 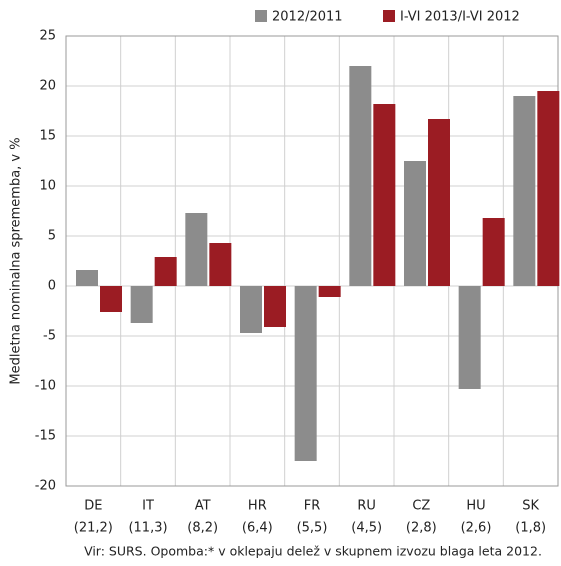 What do you see at coordinates (147, 528) in the screenshot?
I see `x-tick-note: (11,3)` at bounding box center [147, 528].